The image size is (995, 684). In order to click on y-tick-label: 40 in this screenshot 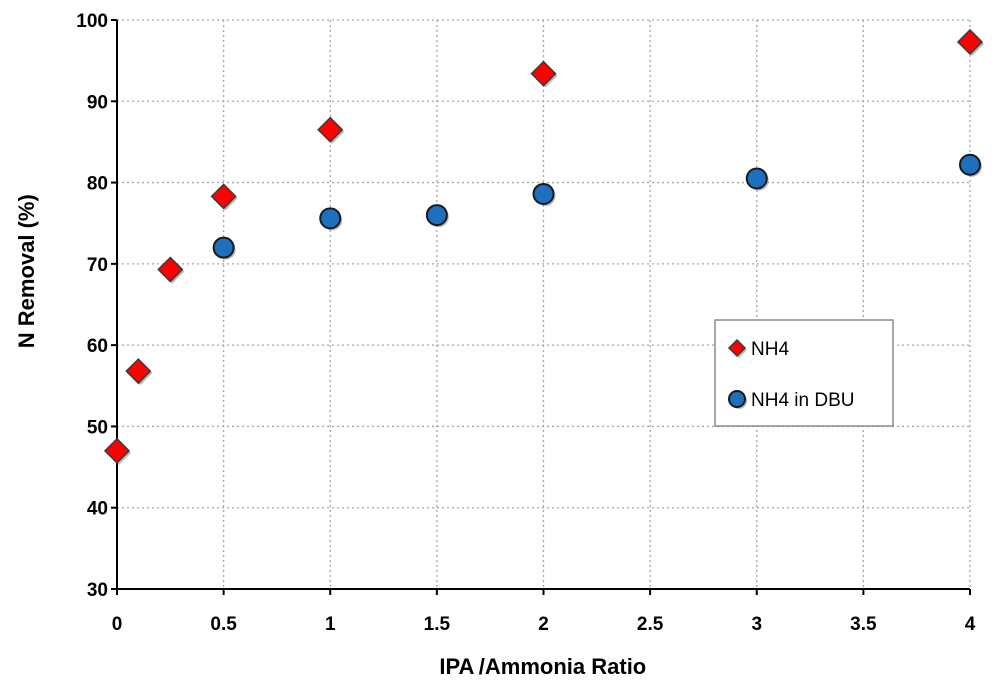, I will do `click(97, 509)`.